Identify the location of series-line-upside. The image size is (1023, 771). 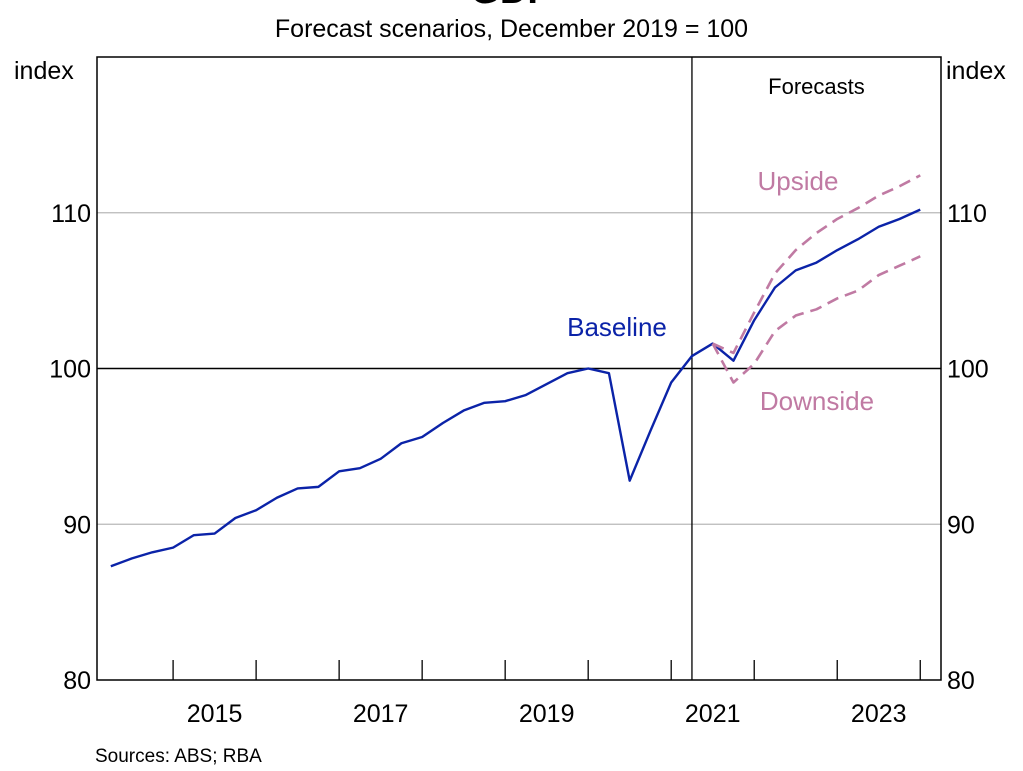
(816, 264).